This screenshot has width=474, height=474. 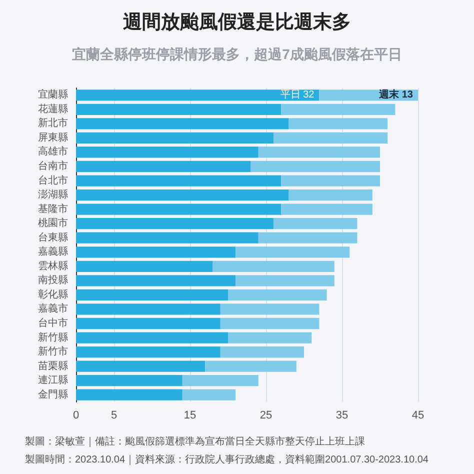 What do you see at coordinates (342, 416) in the screenshot?
I see `x-tick-label: 35` at bounding box center [342, 416].